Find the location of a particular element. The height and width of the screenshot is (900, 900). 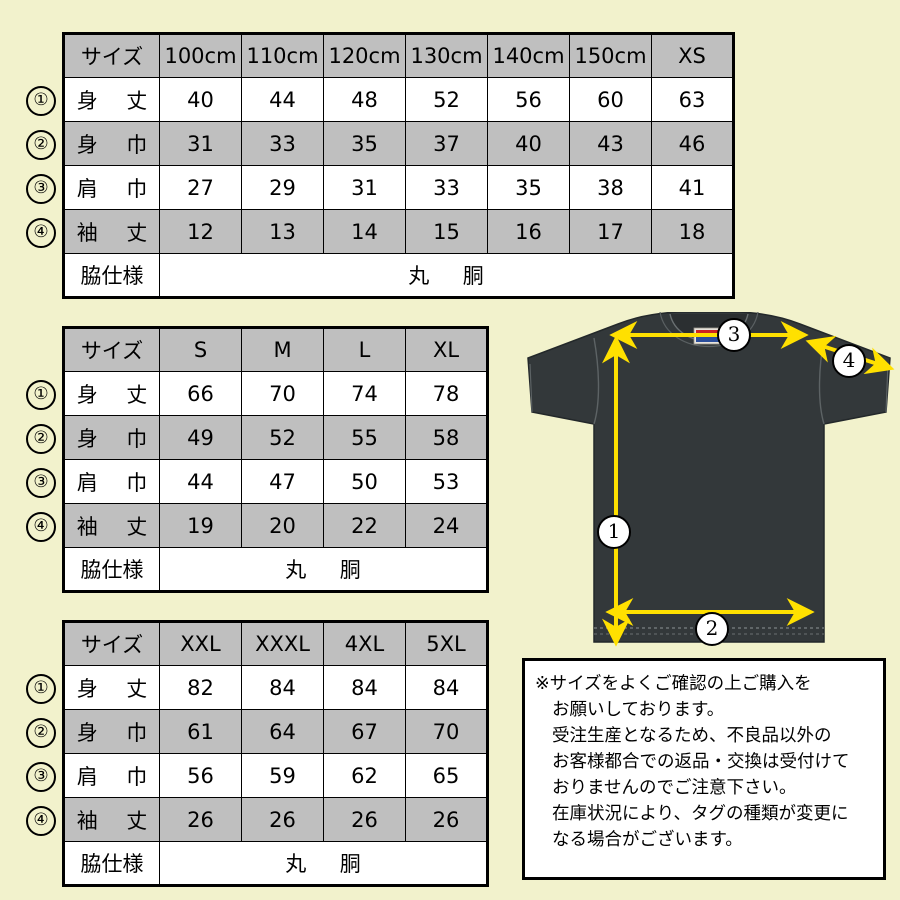

table-row: 肩 巾 27 29 31 33 35 38 41 is located at coordinates (398, 187).